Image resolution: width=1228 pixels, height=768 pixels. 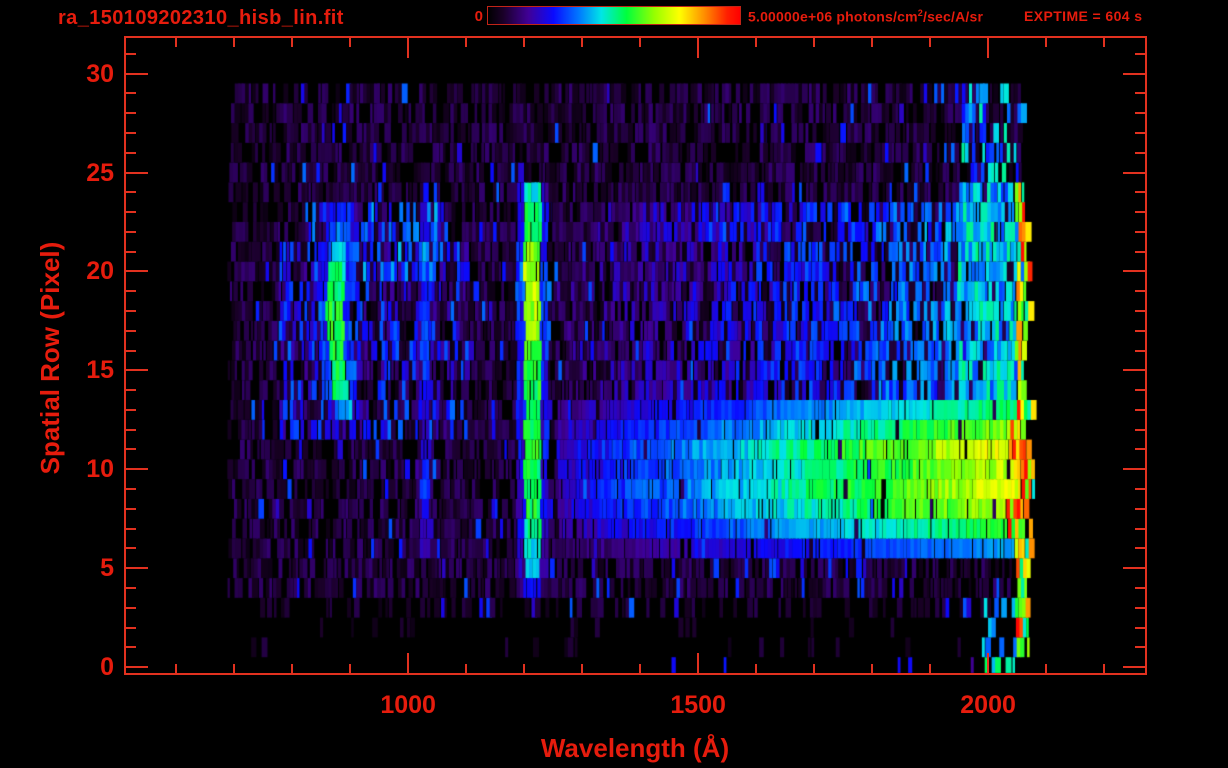 I want to click on y-tick-label: 15, so click(x=100, y=370).